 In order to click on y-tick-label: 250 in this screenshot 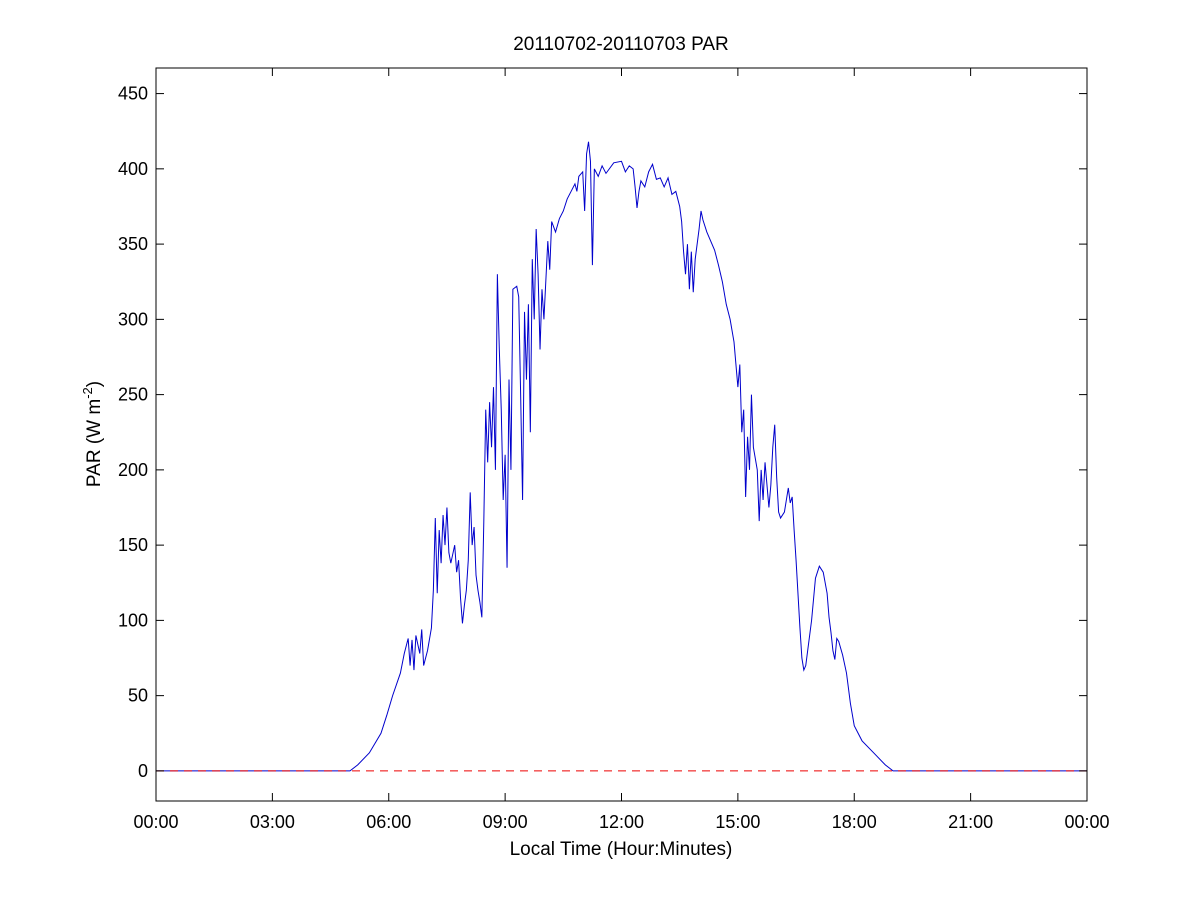, I will do `click(133, 395)`.